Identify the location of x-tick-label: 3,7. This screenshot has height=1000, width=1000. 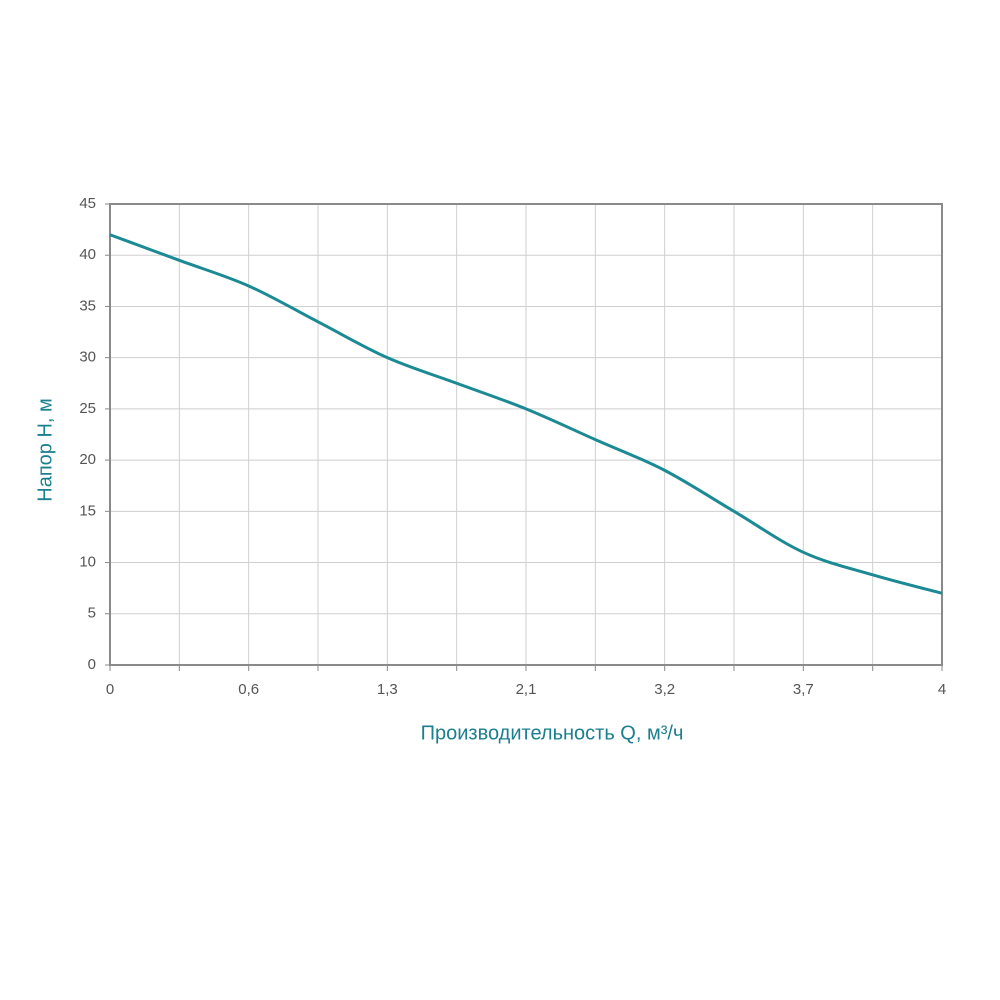
(803, 689).